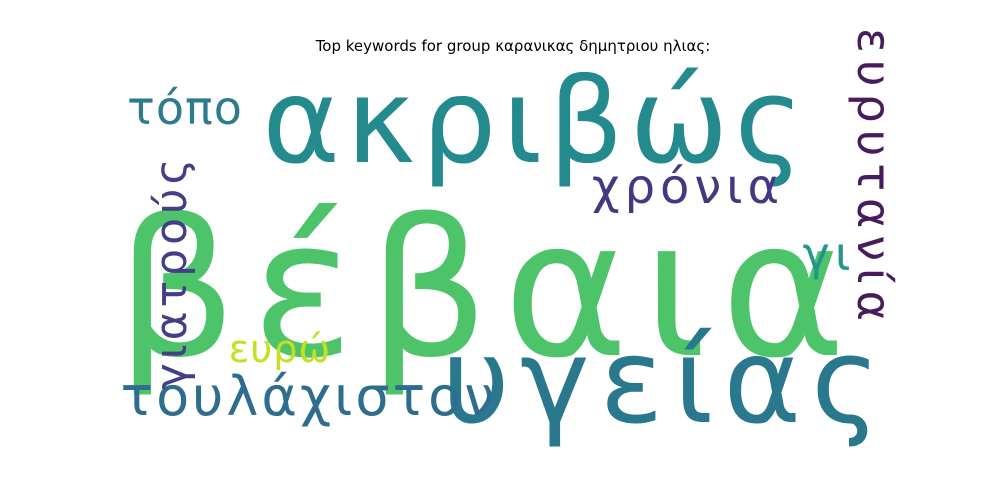 This screenshot has height=500, width=1000. What do you see at coordinates (280, 349) in the screenshot?
I see `word-10: ευρώ` at bounding box center [280, 349].